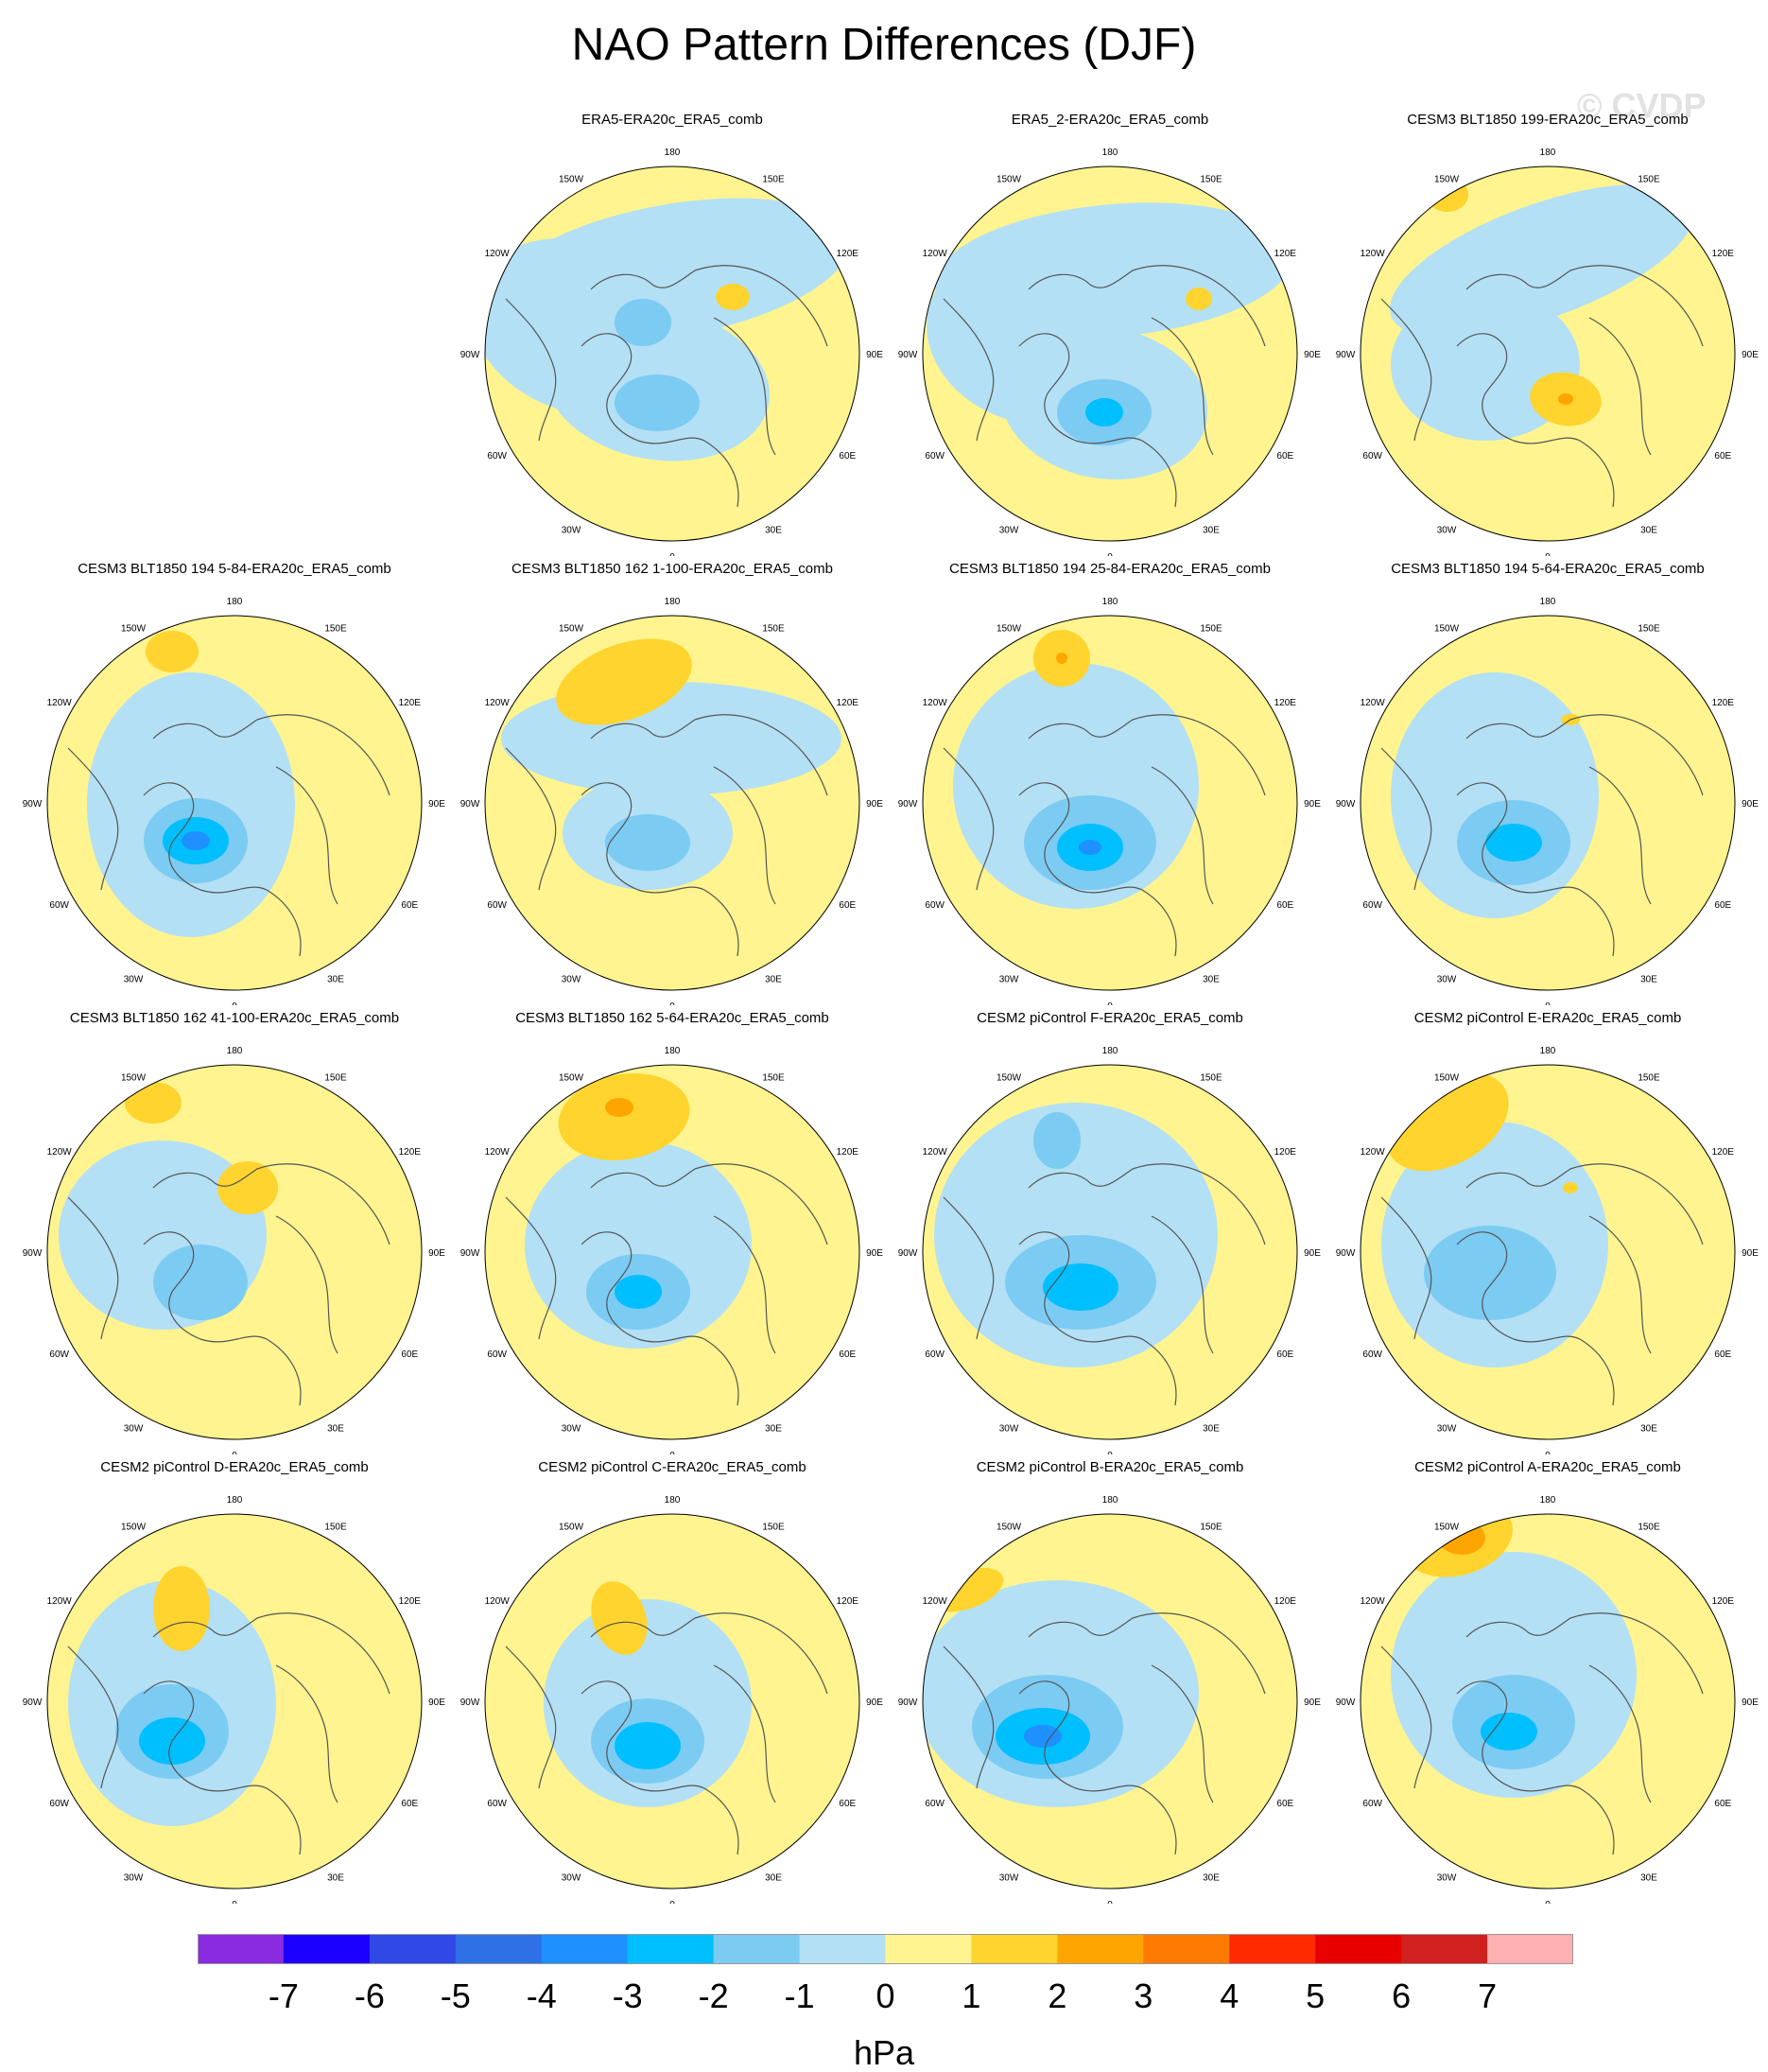 The height and width of the screenshot is (2072, 1768). What do you see at coordinates (884, 1996) in the screenshot?
I see `colorbar-tick-label: 0` at bounding box center [884, 1996].